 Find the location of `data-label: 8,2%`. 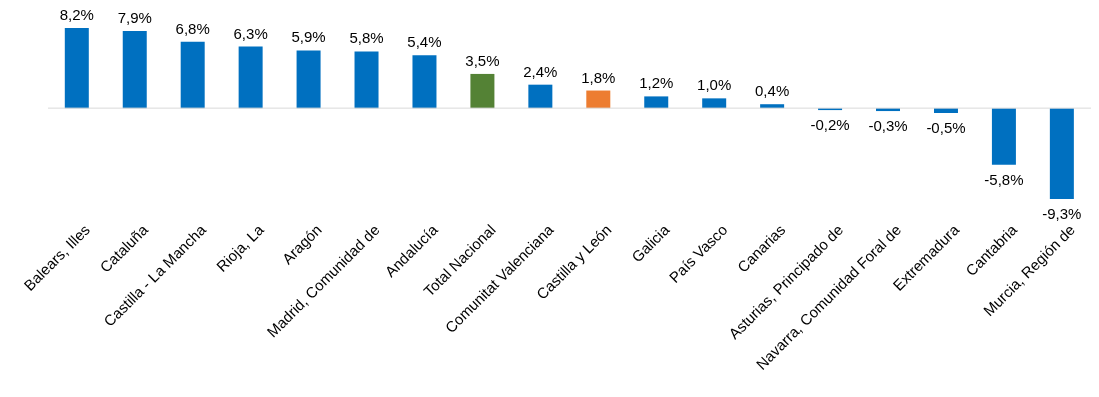

data-label: 8,2% is located at coordinates (76, 14).